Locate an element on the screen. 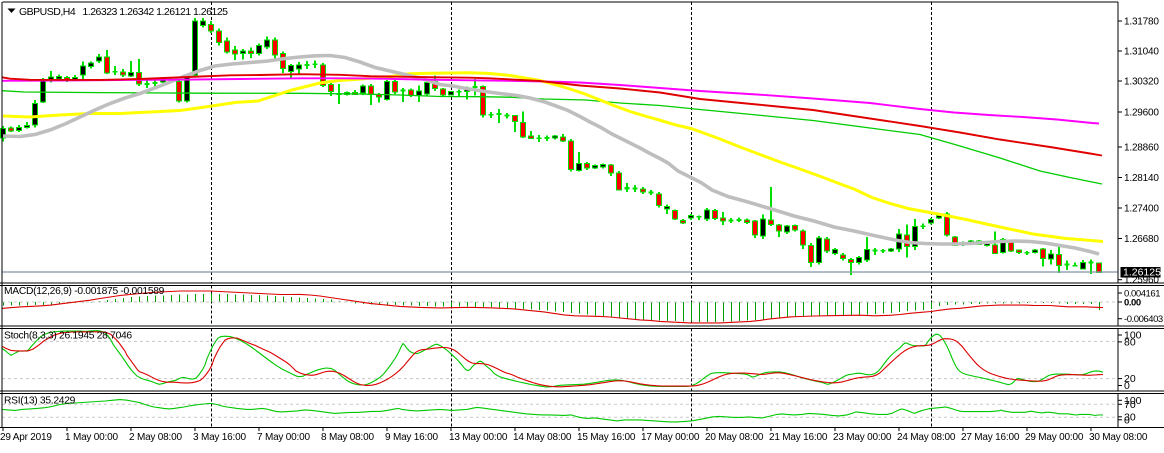 The width and height of the screenshot is (1164, 453). svg-text: 80 is located at coordinates (1130, 342).